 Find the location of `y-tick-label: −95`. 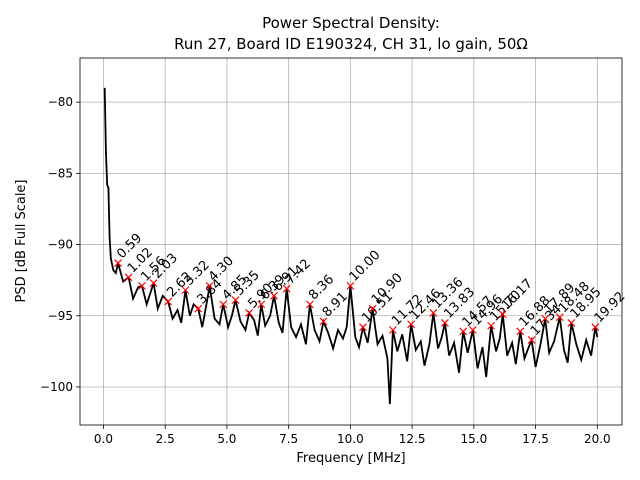

y-tick-label: −95 is located at coordinates (60, 316).